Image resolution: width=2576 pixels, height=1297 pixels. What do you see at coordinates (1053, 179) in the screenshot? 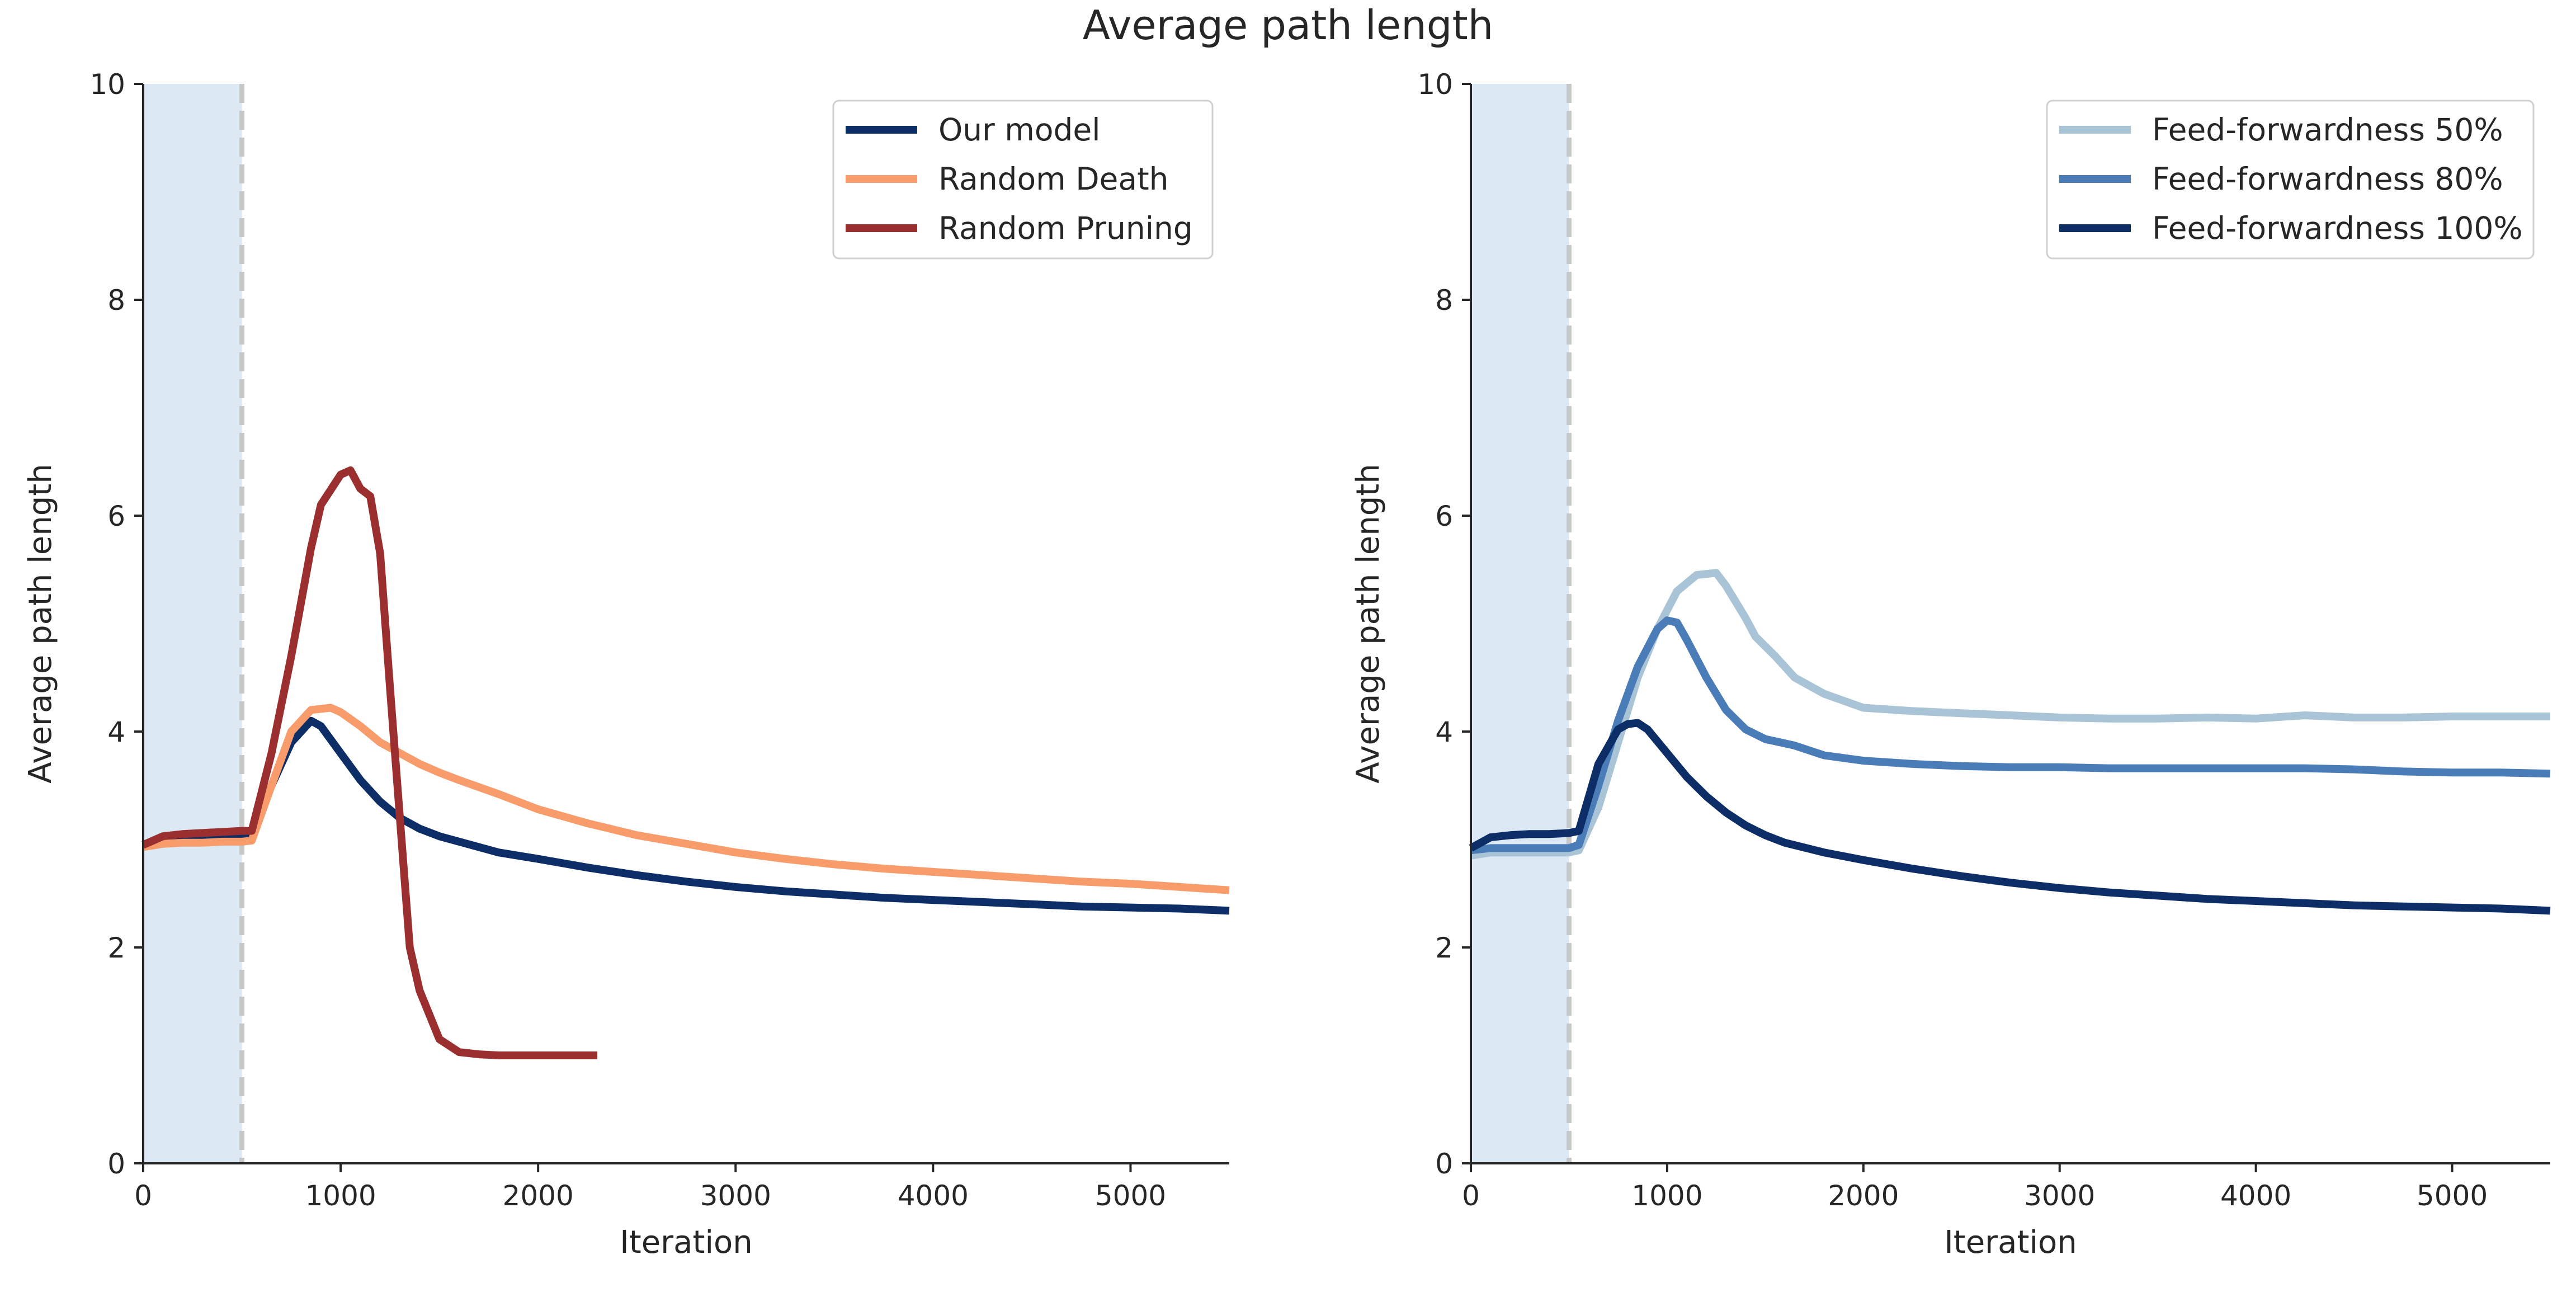
I see `legend-label: Random Death` at bounding box center [1053, 179].